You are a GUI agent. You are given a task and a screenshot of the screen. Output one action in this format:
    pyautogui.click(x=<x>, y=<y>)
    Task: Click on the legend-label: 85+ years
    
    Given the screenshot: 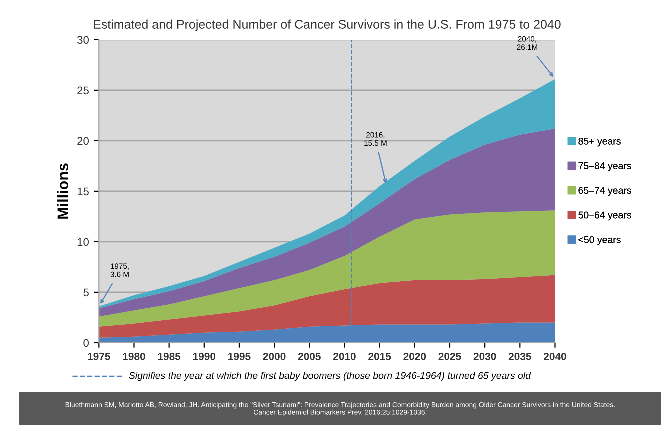 What is the action you would take?
    pyautogui.click(x=599, y=142)
    